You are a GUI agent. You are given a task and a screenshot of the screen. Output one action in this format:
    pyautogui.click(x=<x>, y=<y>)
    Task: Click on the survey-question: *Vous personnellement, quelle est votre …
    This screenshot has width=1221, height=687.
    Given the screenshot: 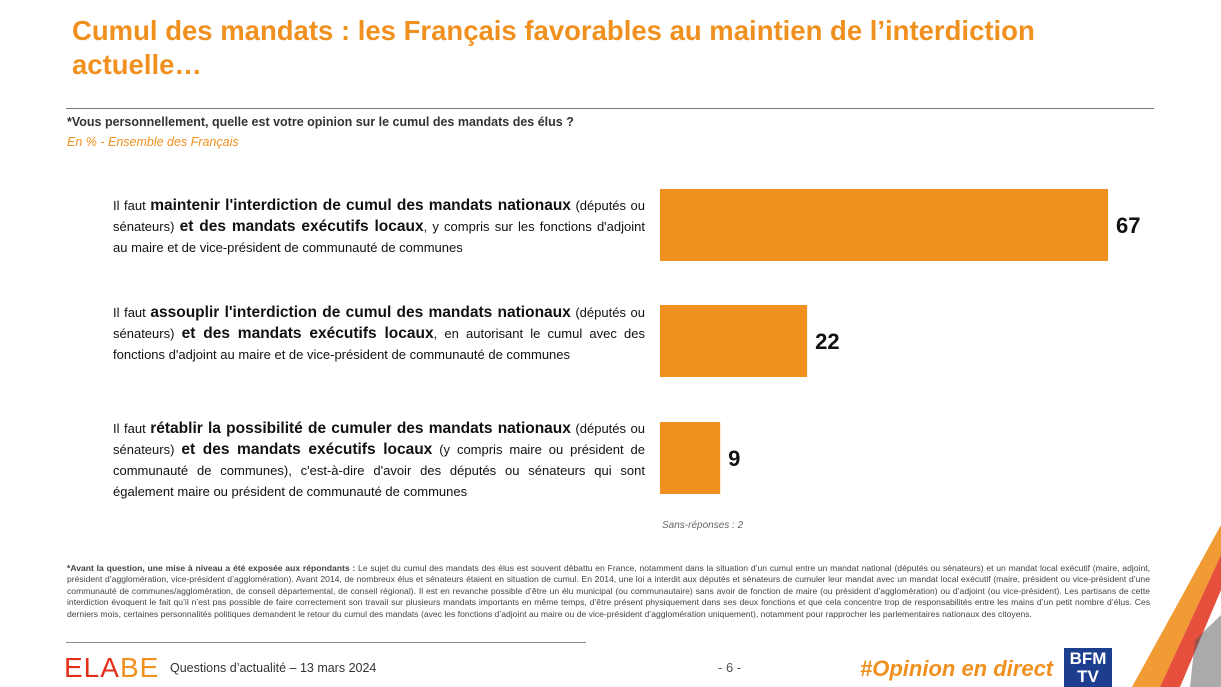 What is the action you would take?
    pyautogui.click(x=320, y=122)
    